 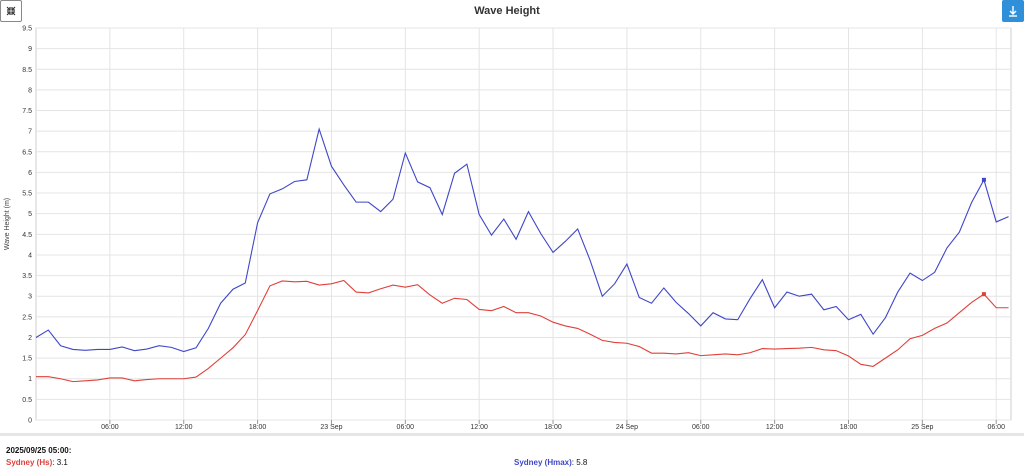 I want to click on y-tick-label: 3, so click(x=30, y=297).